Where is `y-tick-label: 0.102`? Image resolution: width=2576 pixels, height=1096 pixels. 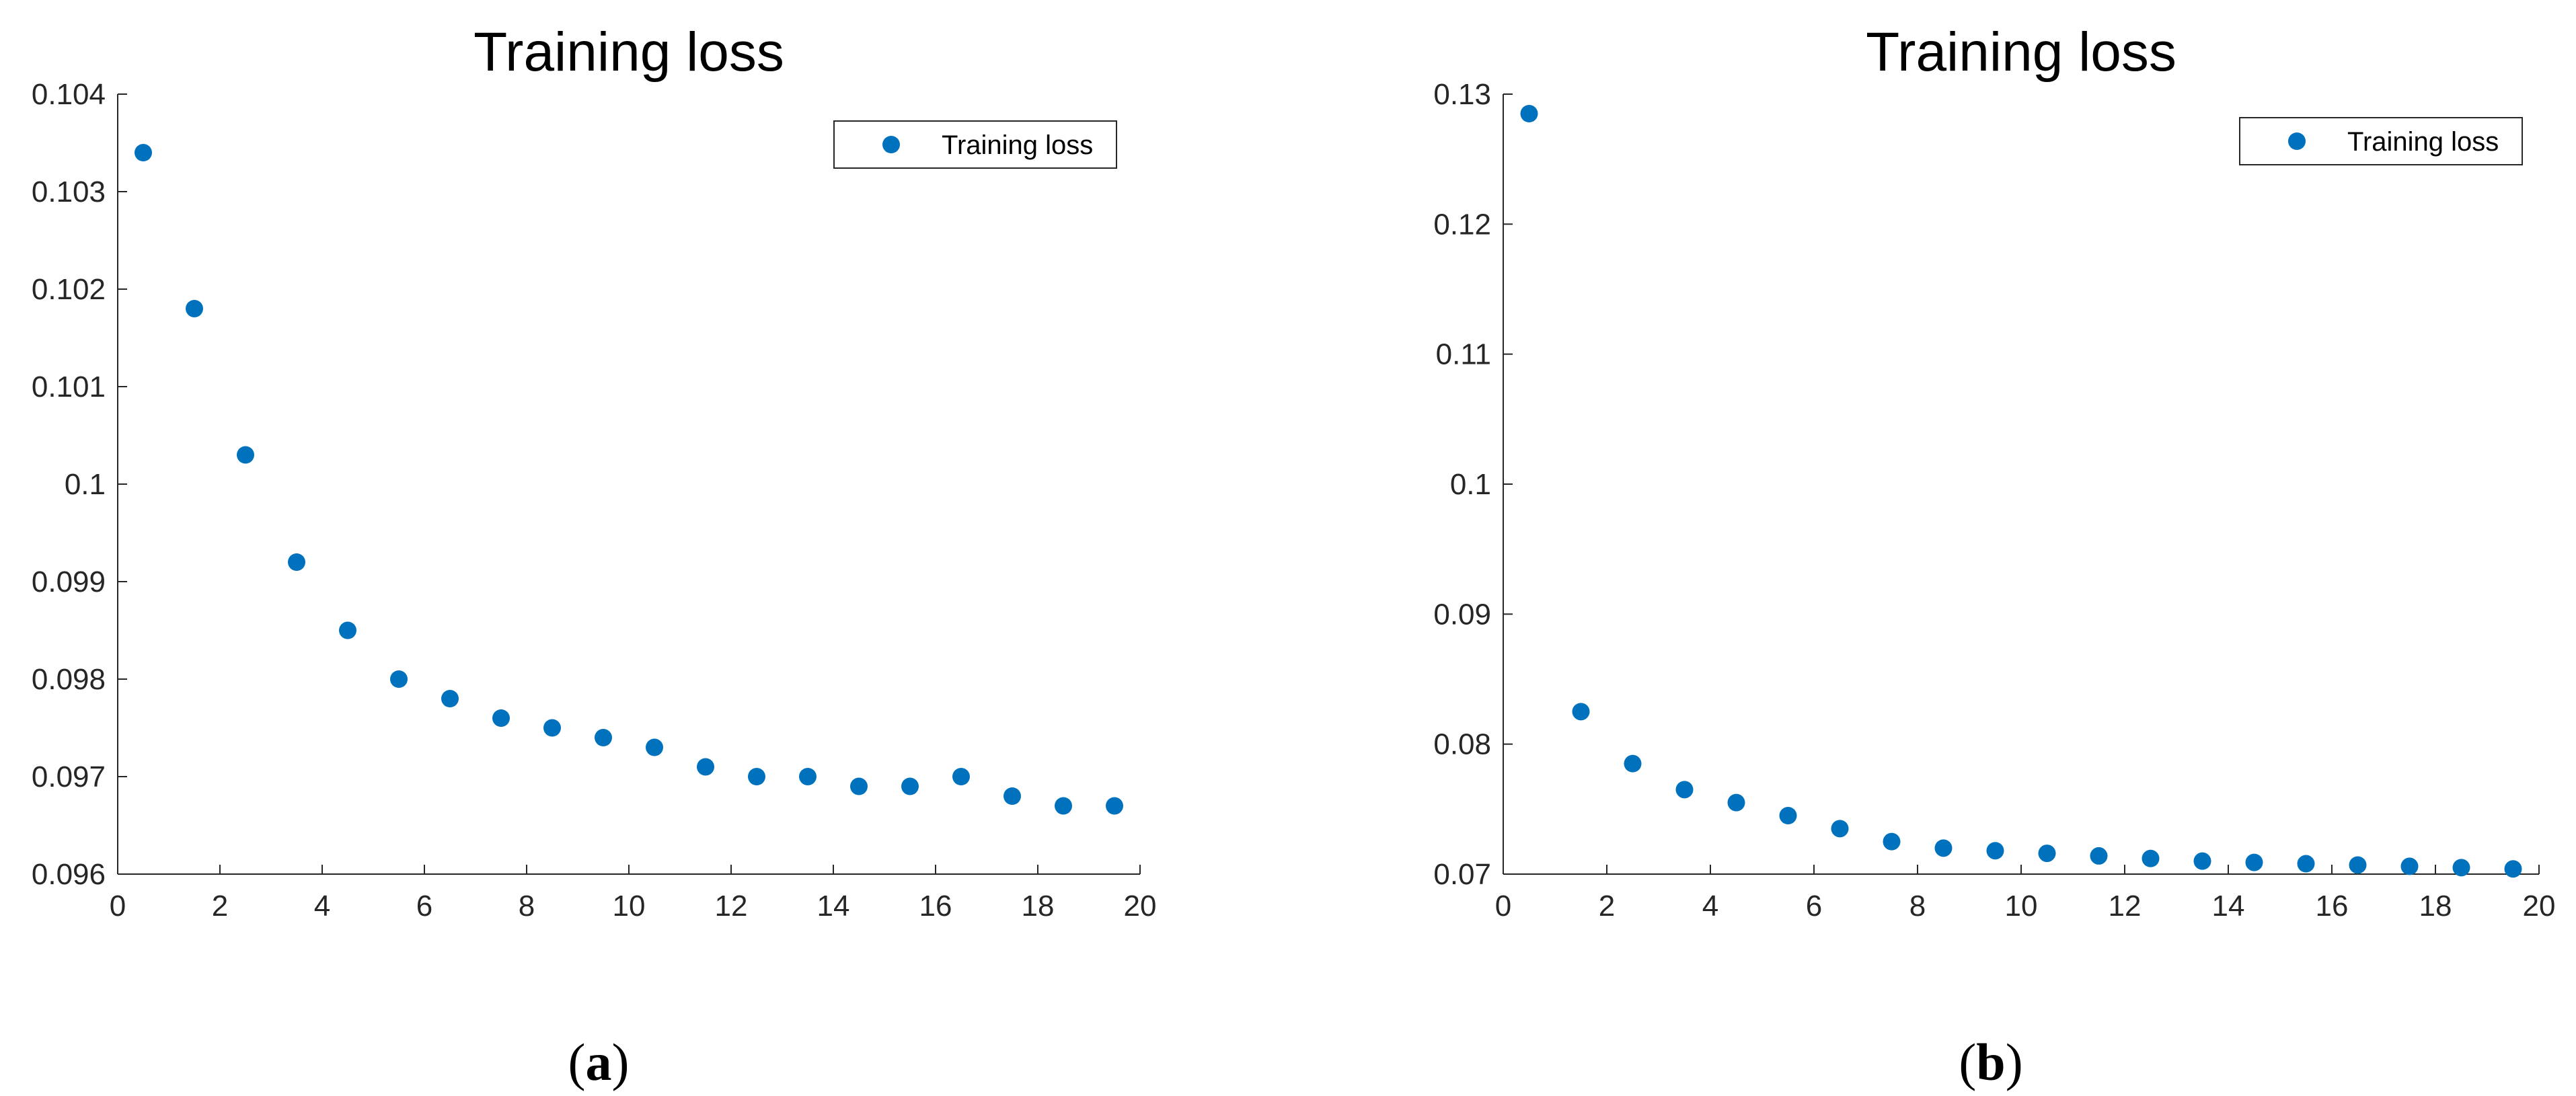
y-tick-label: 0.102 is located at coordinates (69, 289).